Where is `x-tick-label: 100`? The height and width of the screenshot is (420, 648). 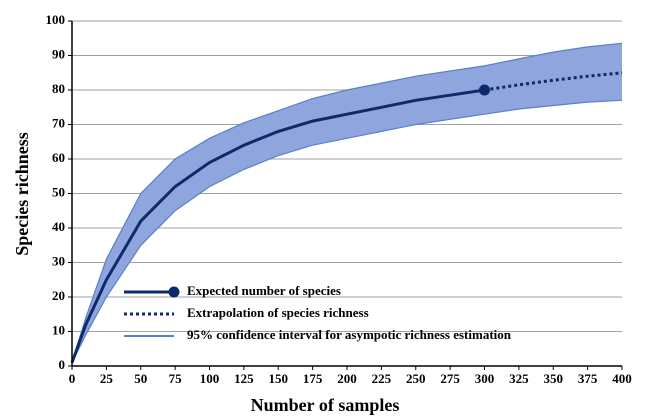 x-tick-label: 100 is located at coordinates (210, 378).